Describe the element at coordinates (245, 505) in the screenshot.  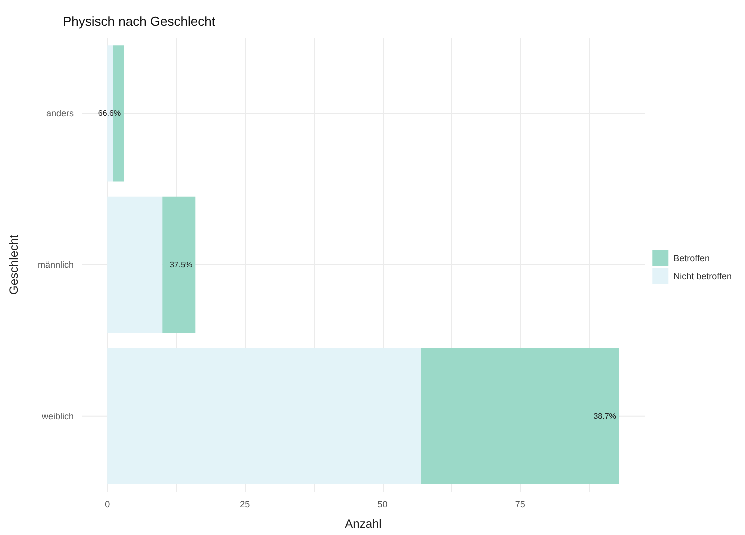
I see `x-tick-label: 25` at that location.